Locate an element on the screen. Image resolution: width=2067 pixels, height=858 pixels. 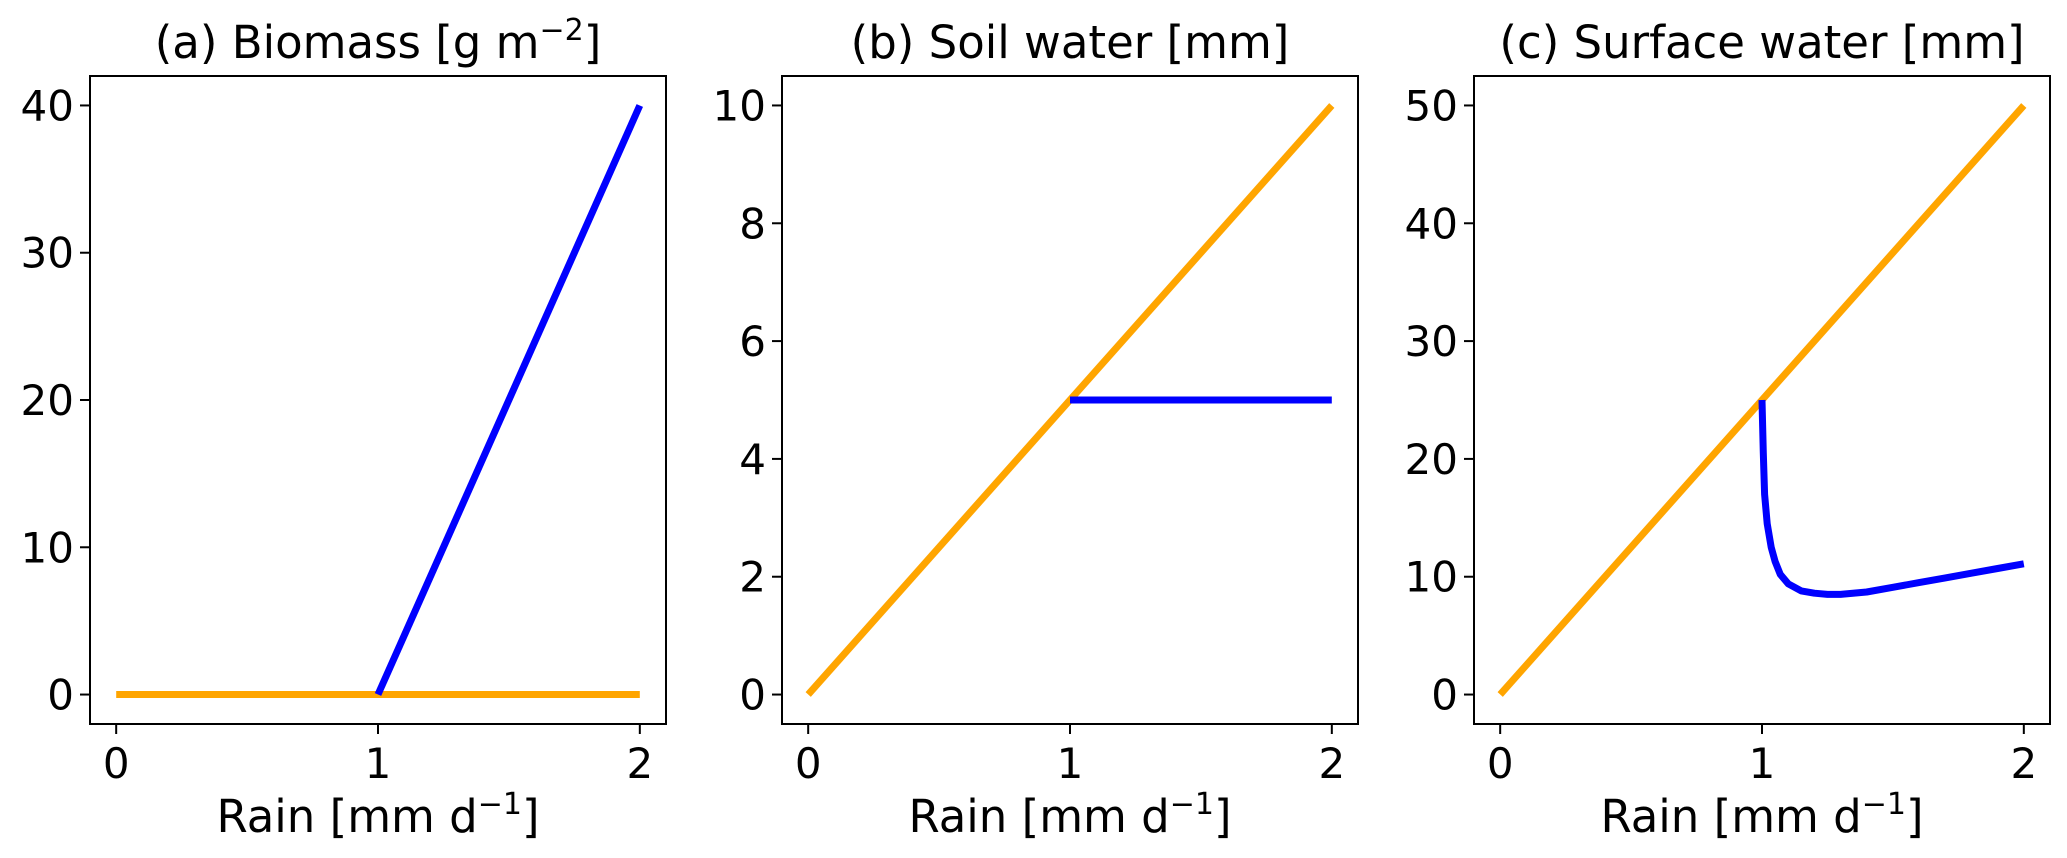
y-tick-label: 6 is located at coordinates (752, 341).